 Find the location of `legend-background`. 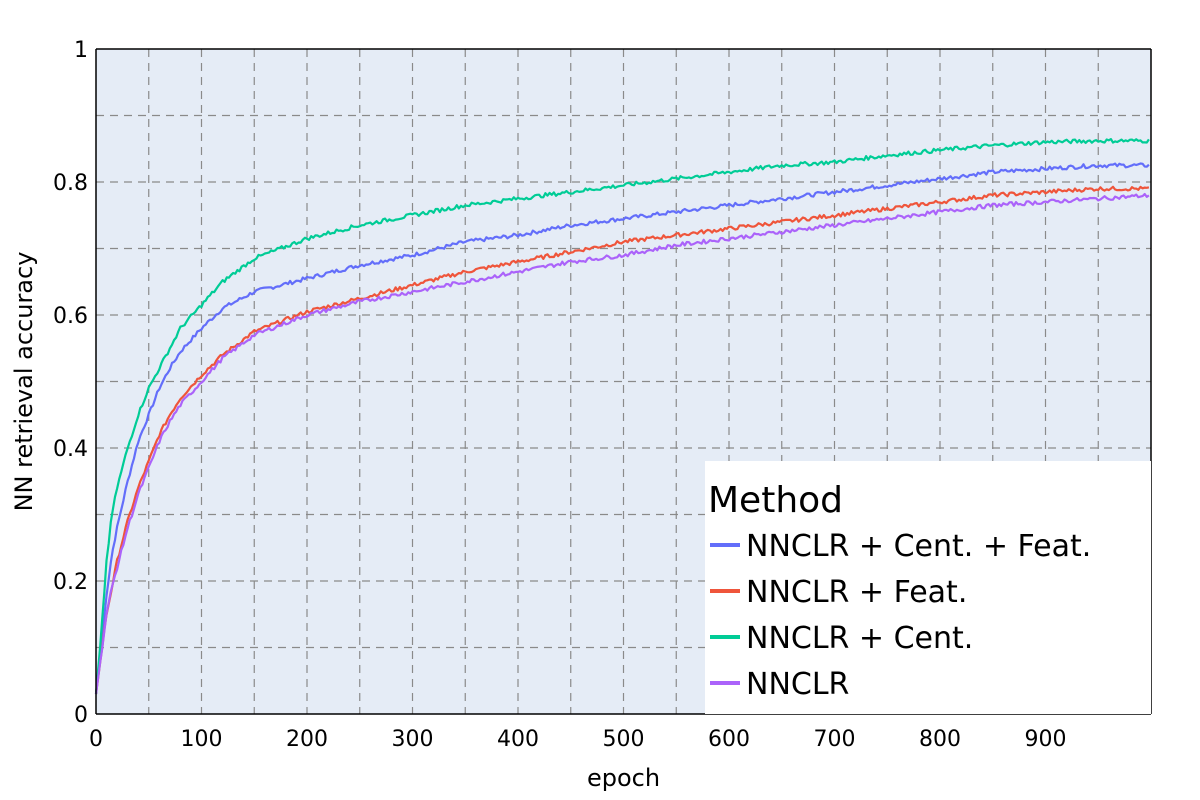

legend-background is located at coordinates (928, 587).